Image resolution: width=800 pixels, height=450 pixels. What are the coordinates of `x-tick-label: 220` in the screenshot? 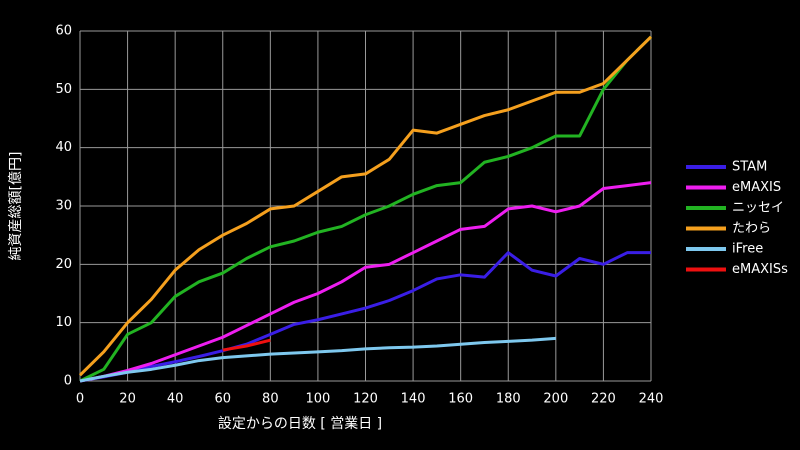 It's located at (603, 399).